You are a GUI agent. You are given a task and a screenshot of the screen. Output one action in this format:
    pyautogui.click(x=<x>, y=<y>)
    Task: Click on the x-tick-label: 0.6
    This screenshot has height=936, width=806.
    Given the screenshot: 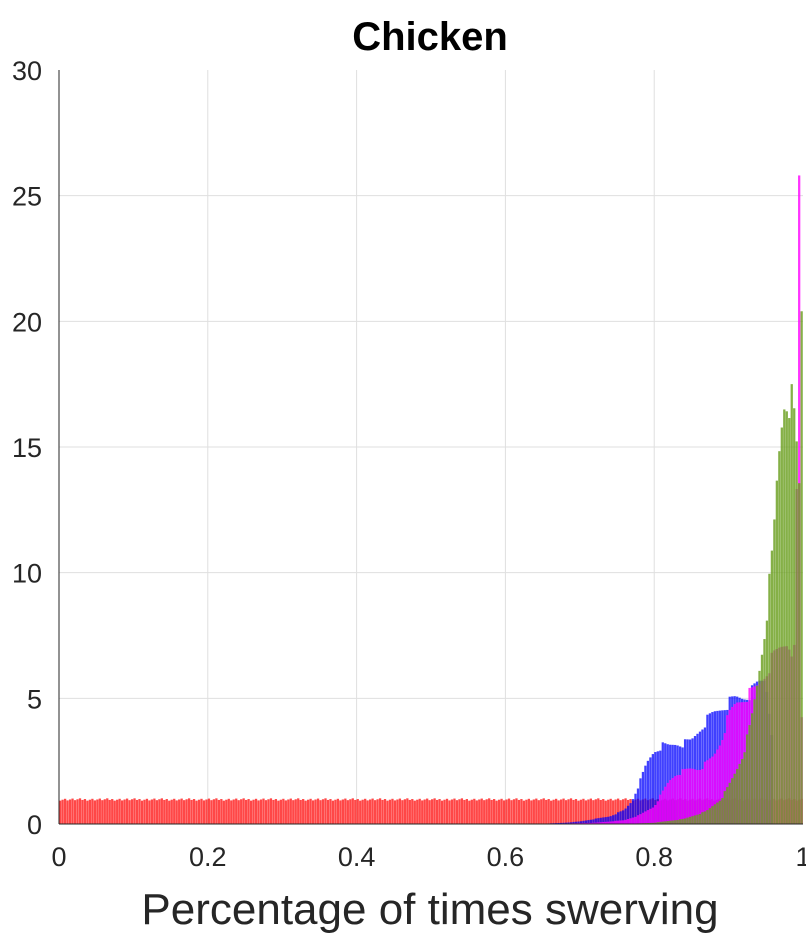 What is the action you would take?
    pyautogui.click(x=506, y=857)
    